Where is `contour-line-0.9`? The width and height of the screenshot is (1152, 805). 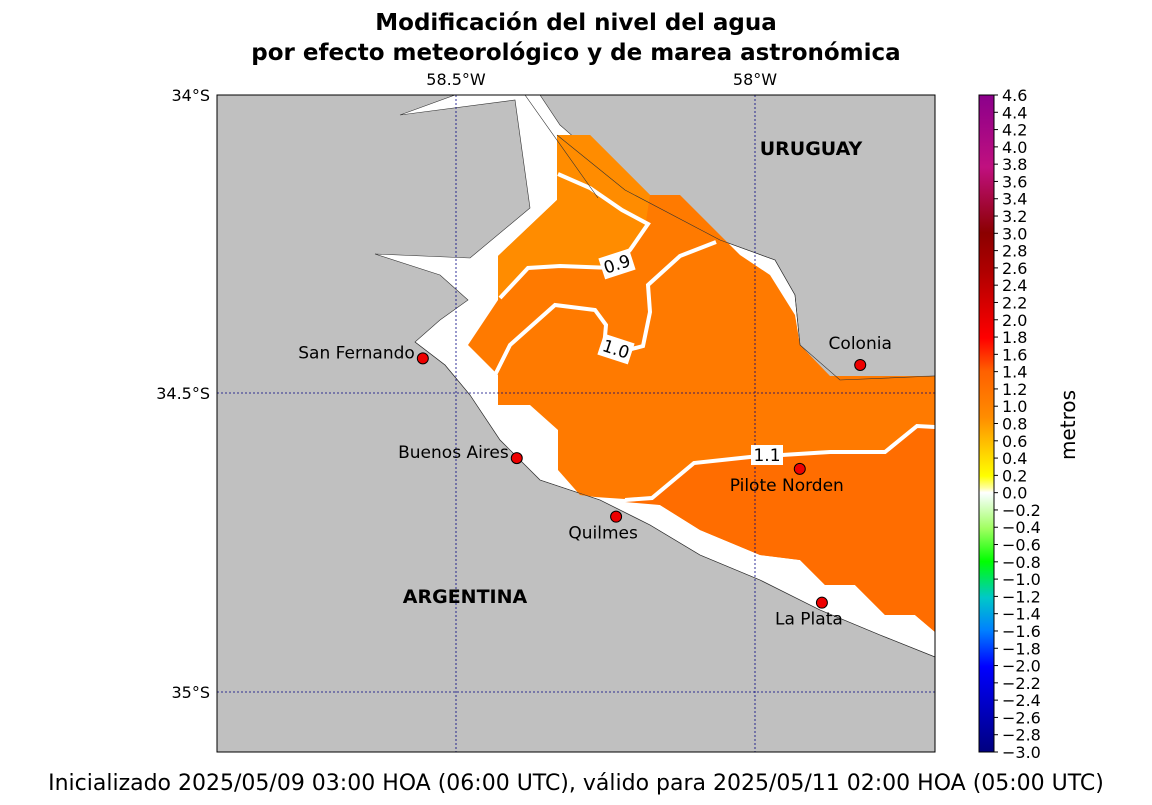 contour-line-0.9 is located at coordinates (574, 236).